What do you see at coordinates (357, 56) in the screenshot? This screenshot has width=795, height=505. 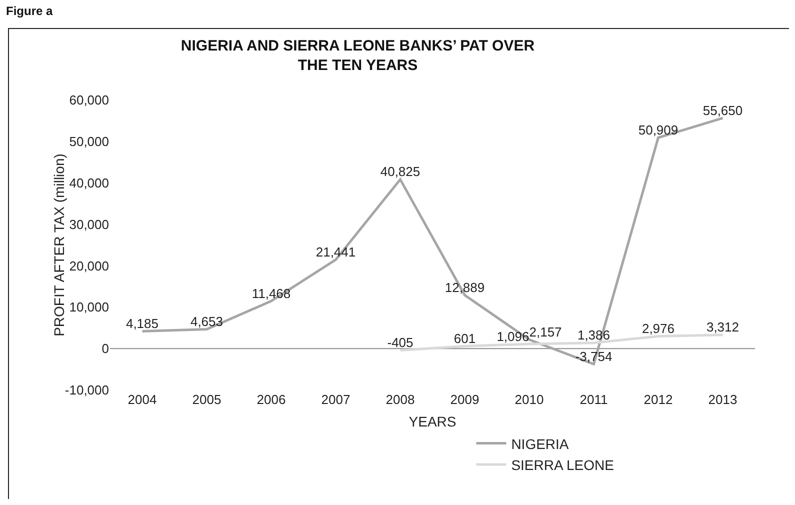 I see `chart-title: NIGERIA AND SIERRA LEONE BANKS’ PAT OVER THE TEN YEARS` at bounding box center [357, 56].